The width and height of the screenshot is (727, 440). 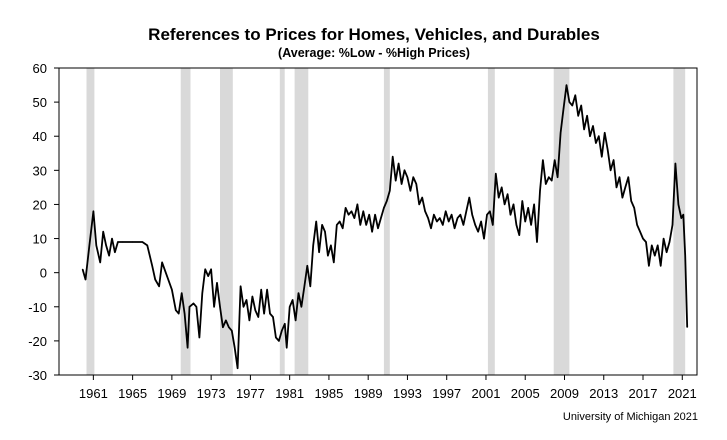 What do you see at coordinates (407, 393) in the screenshot?
I see `x-tick-label: 1993` at bounding box center [407, 393].